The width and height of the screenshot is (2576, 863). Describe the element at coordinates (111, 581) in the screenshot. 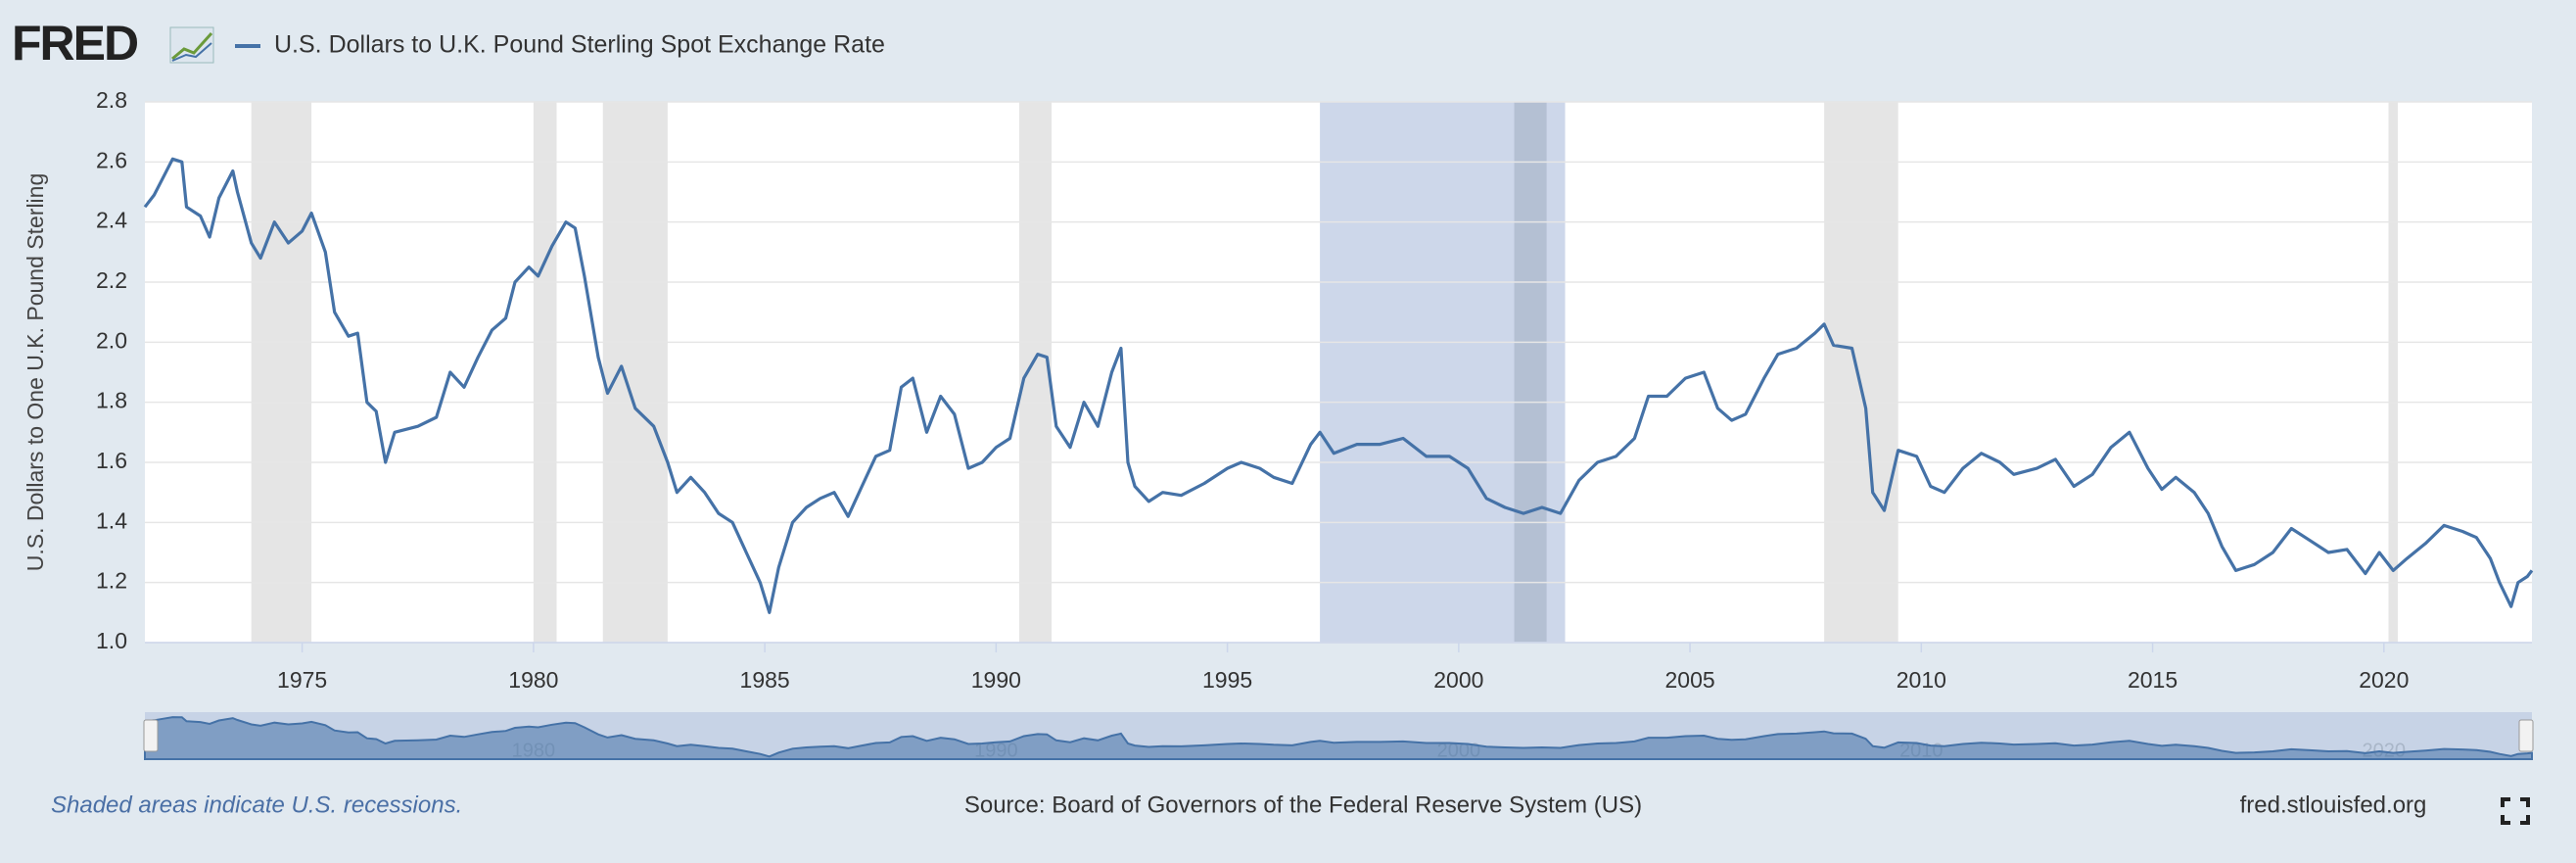

I see `y-tick-label: 1.2` at that location.